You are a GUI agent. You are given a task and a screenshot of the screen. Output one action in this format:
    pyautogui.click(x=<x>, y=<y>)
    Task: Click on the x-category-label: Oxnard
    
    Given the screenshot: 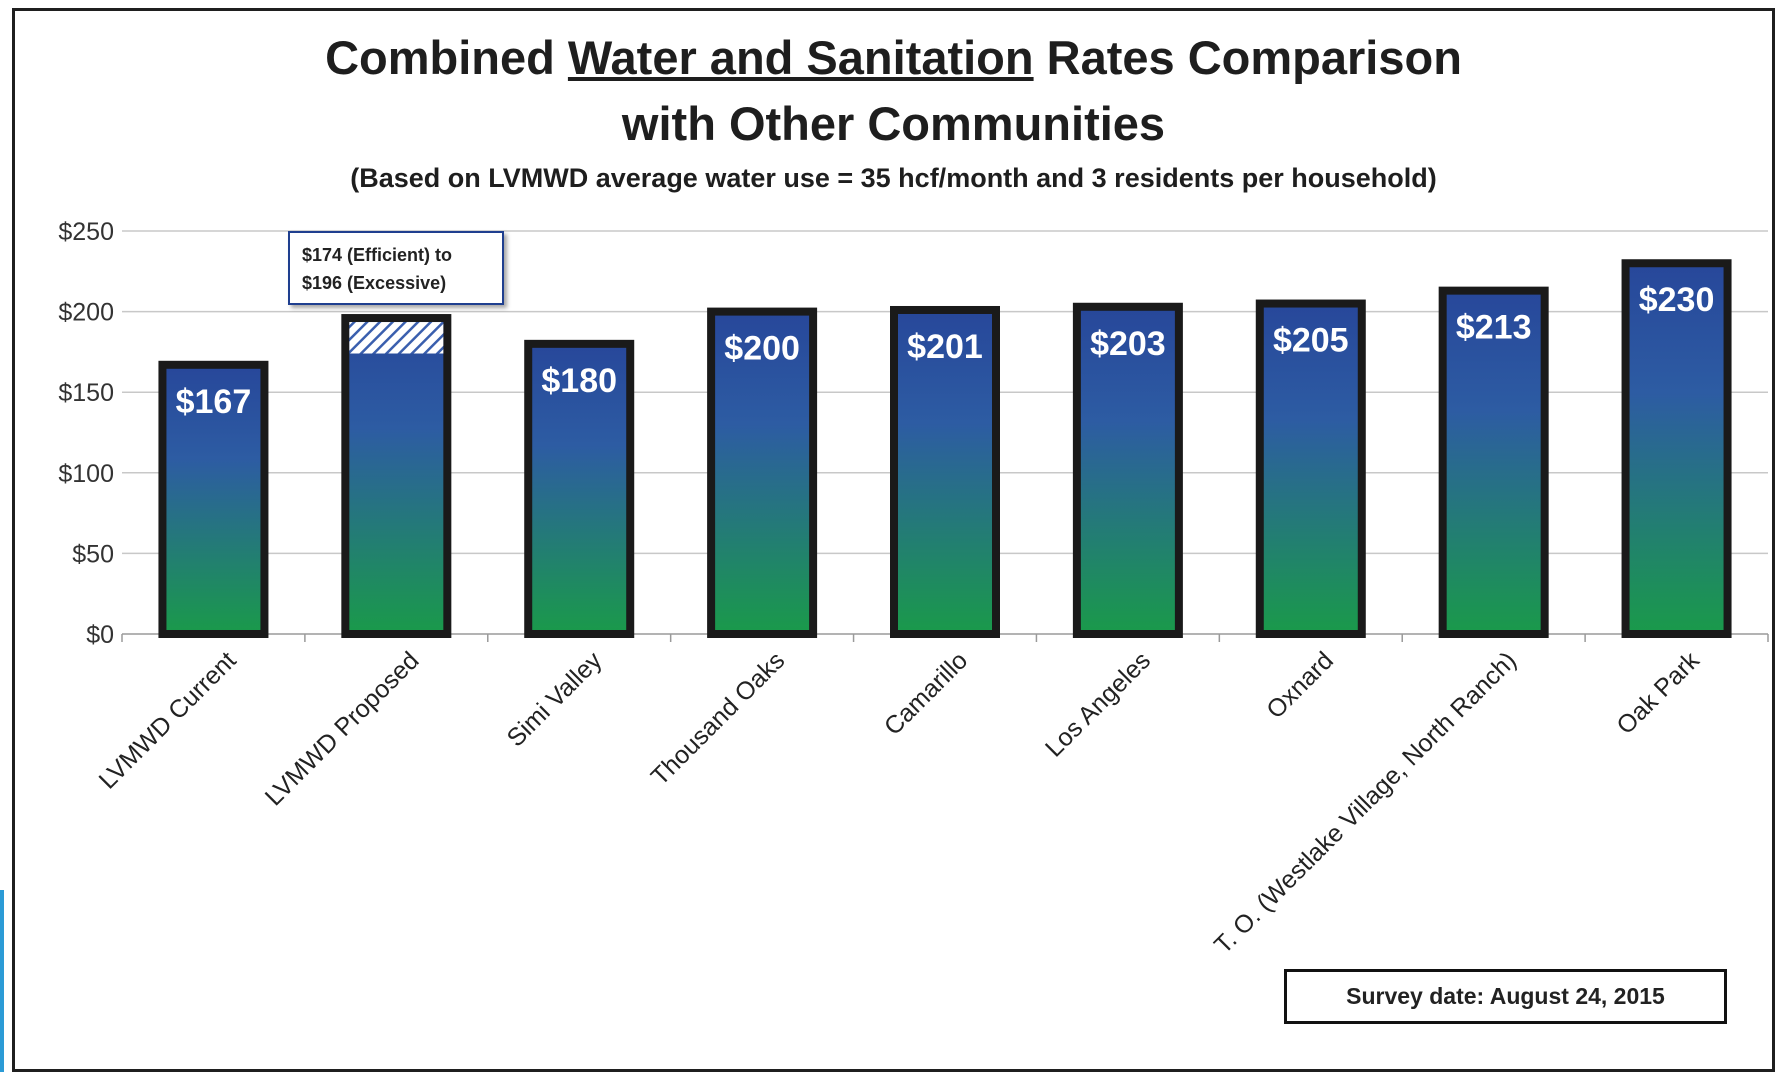 What is the action you would take?
    pyautogui.click(x=1300, y=685)
    